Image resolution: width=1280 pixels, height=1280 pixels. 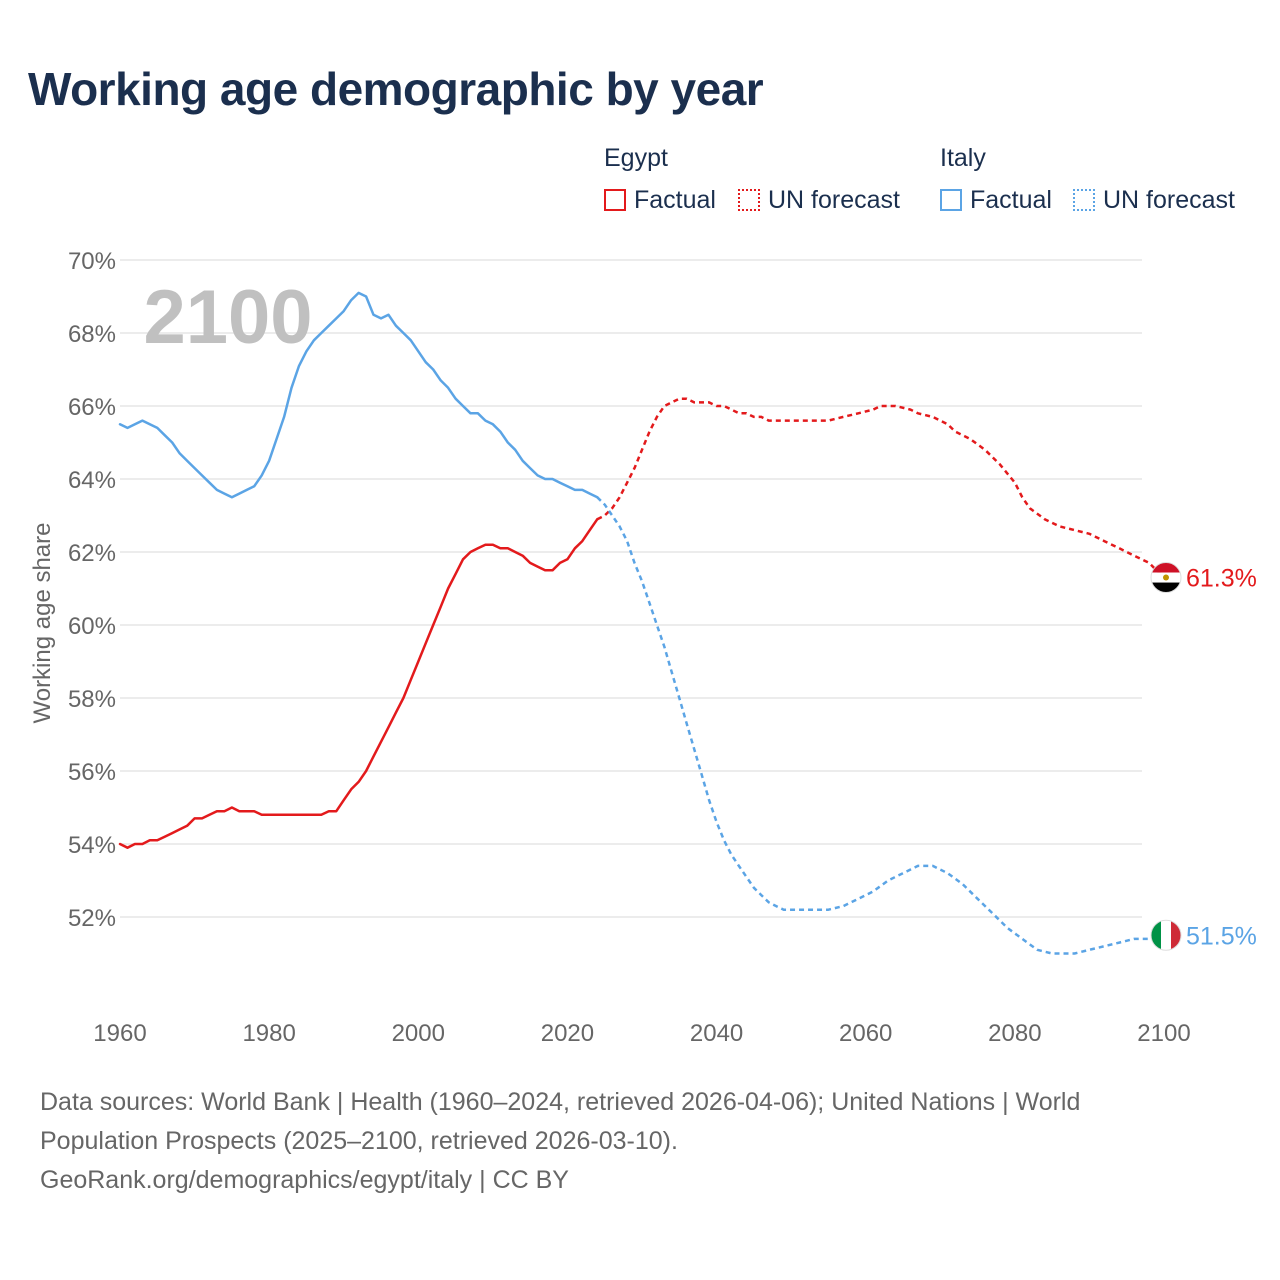 What do you see at coordinates (92, 772) in the screenshot?
I see `y-tick-label: 56%` at bounding box center [92, 772].